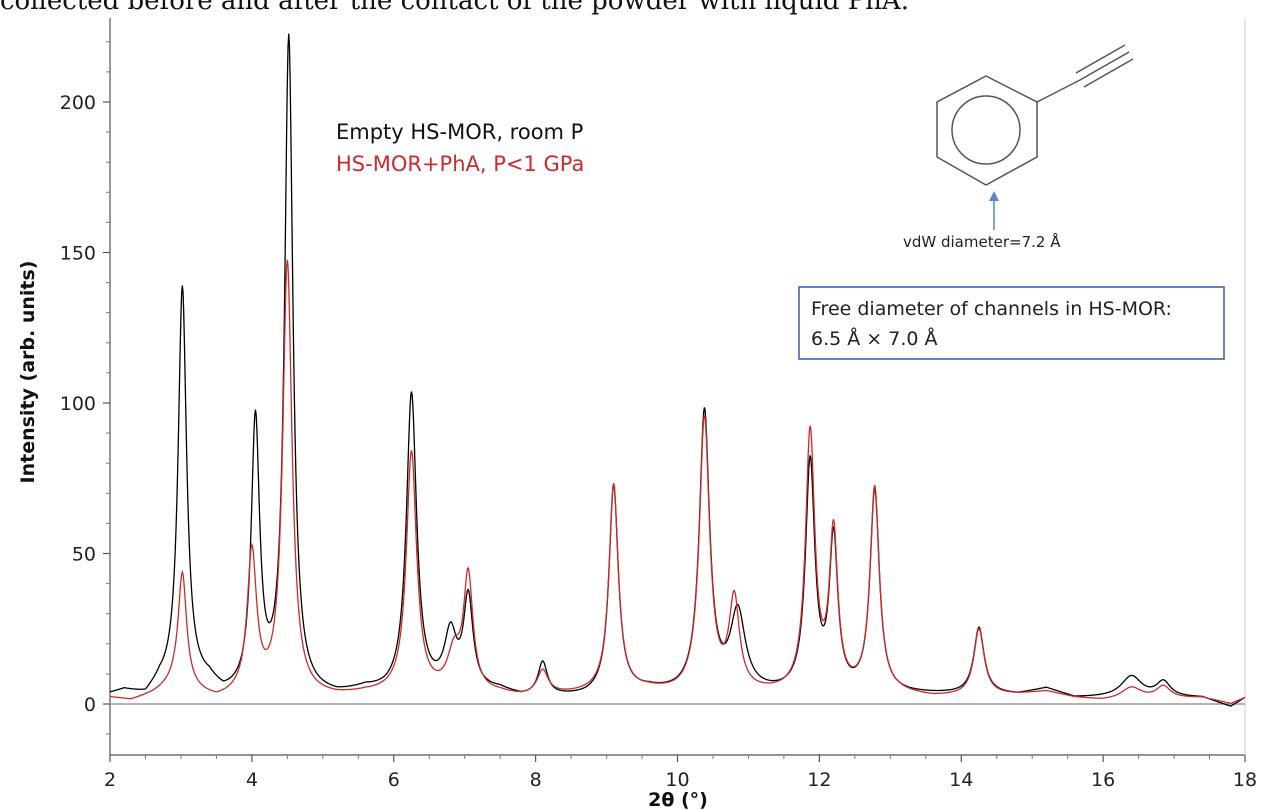 Image resolution: width=1261 pixels, height=810 pixels. What do you see at coordinates (110, 780) in the screenshot?
I see `x-tick-label: 2` at bounding box center [110, 780].